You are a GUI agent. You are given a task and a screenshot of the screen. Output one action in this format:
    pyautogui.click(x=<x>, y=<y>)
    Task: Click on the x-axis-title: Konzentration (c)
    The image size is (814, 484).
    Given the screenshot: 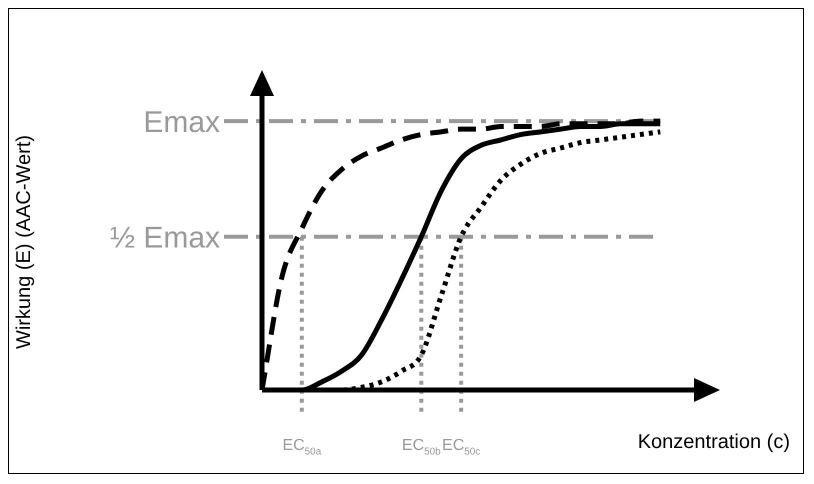 What is the action you would take?
    pyautogui.click(x=714, y=442)
    